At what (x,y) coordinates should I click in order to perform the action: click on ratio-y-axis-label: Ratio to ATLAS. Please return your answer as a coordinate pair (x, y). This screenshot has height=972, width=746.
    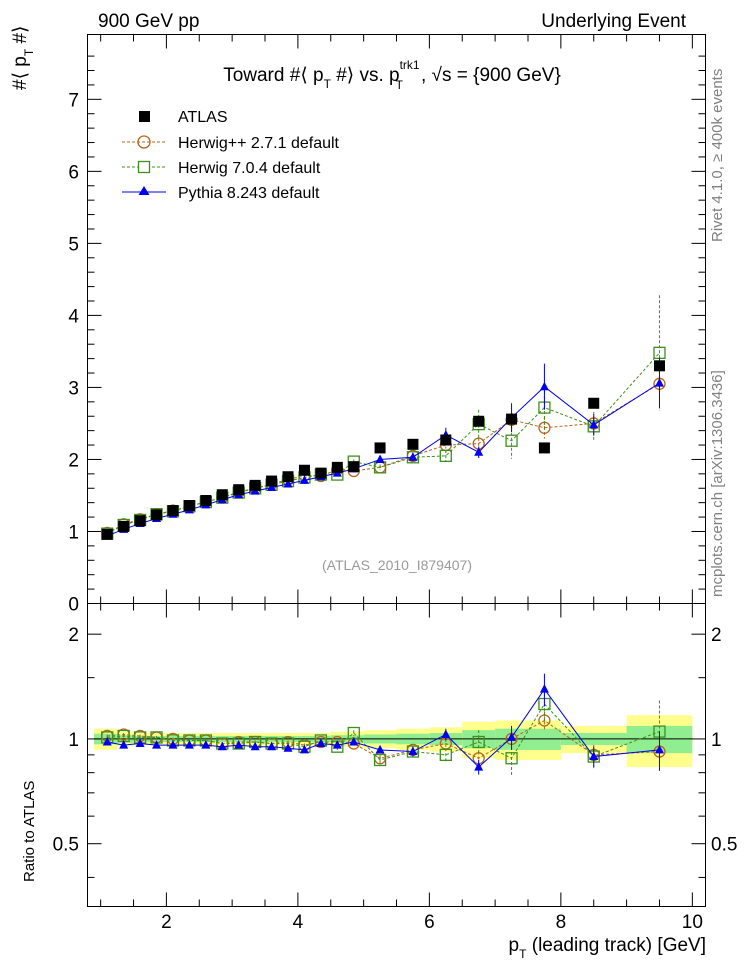
    Looking at the image, I should click on (29, 831).